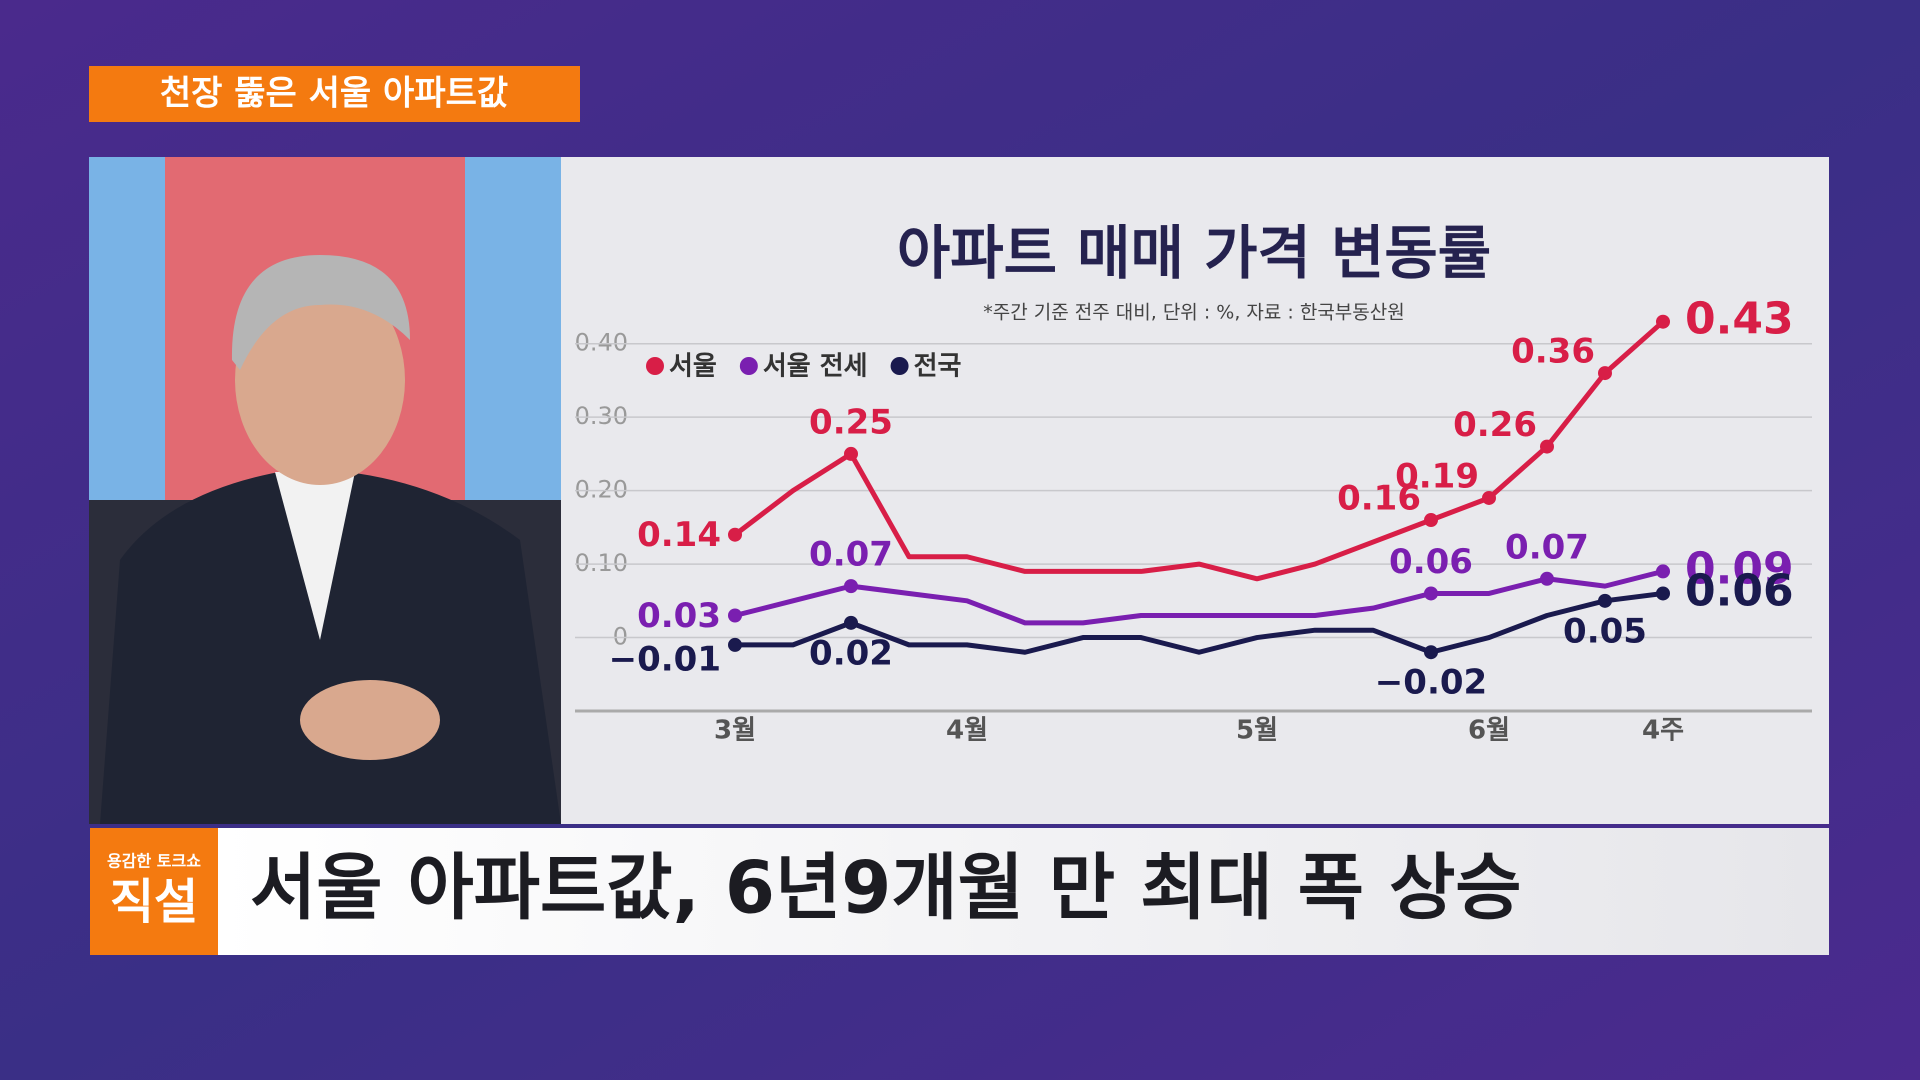 Image resolution: width=1920 pixels, height=1084 pixels. I want to click on x-tick-label: 6월, so click(1489, 731).